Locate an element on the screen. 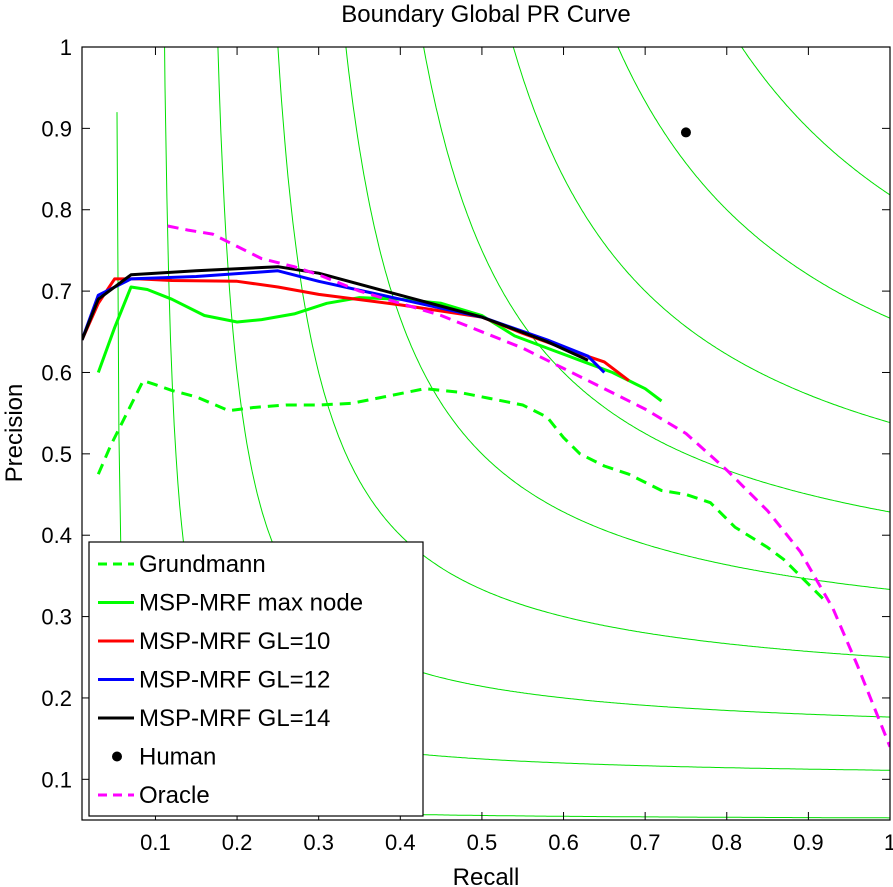 The width and height of the screenshot is (893, 887). legend-item-oracle: Oracle is located at coordinates (154, 795).